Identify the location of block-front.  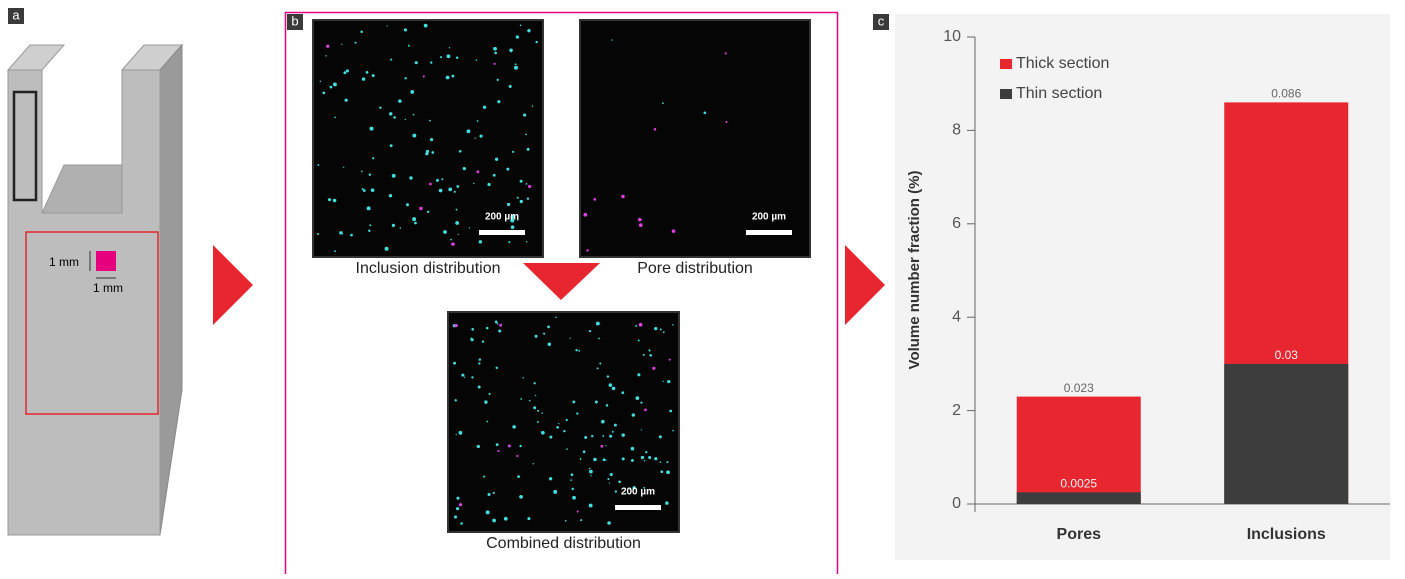
(84, 302).